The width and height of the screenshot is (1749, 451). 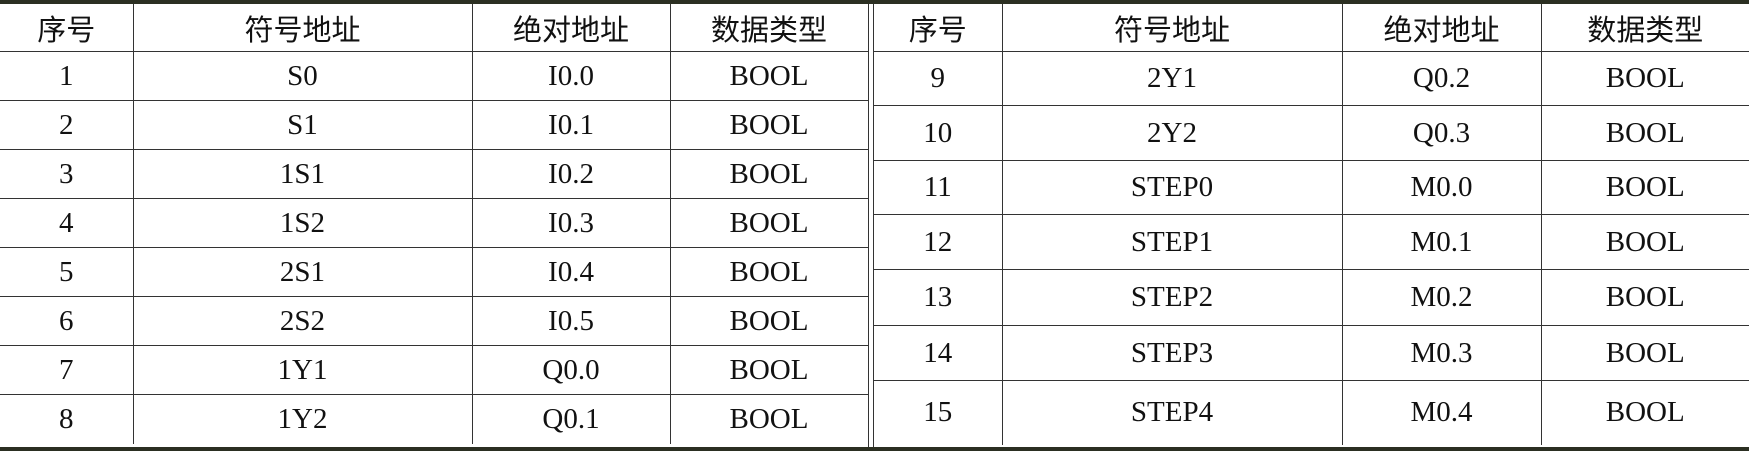 What do you see at coordinates (571, 125) in the screenshot?
I see `cell-address: I0.1` at bounding box center [571, 125].